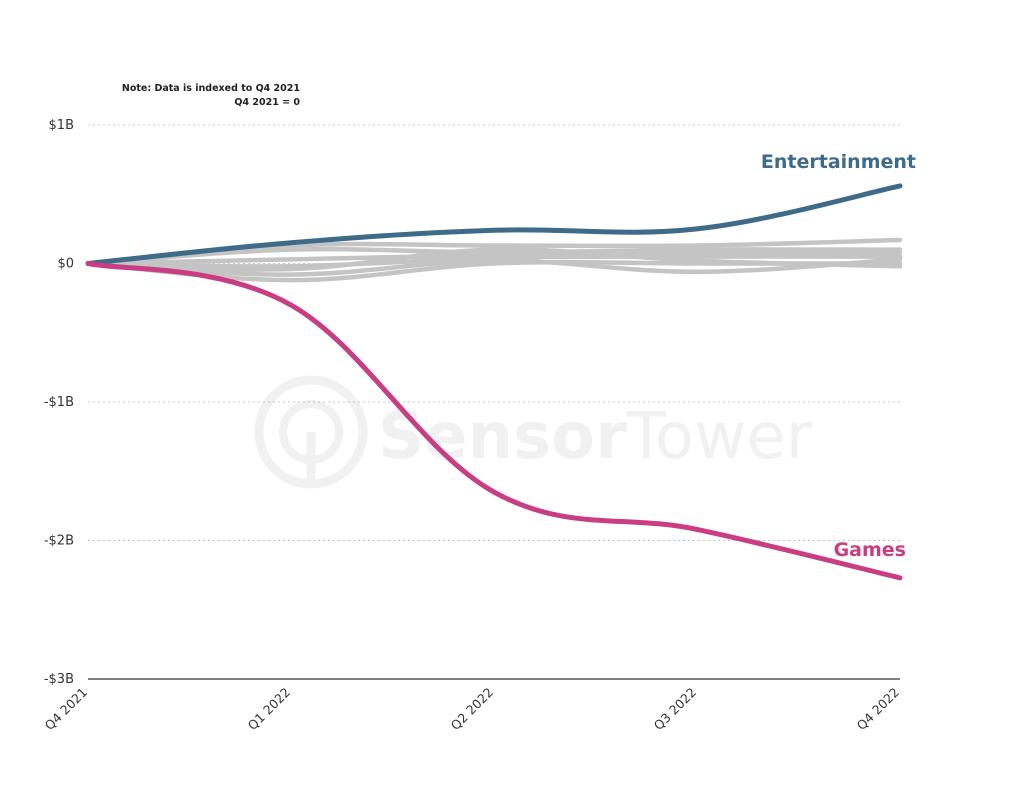 This screenshot has height=801, width=1024. Describe the element at coordinates (65, 264) in the screenshot. I see `y-tick-label: $0` at that location.